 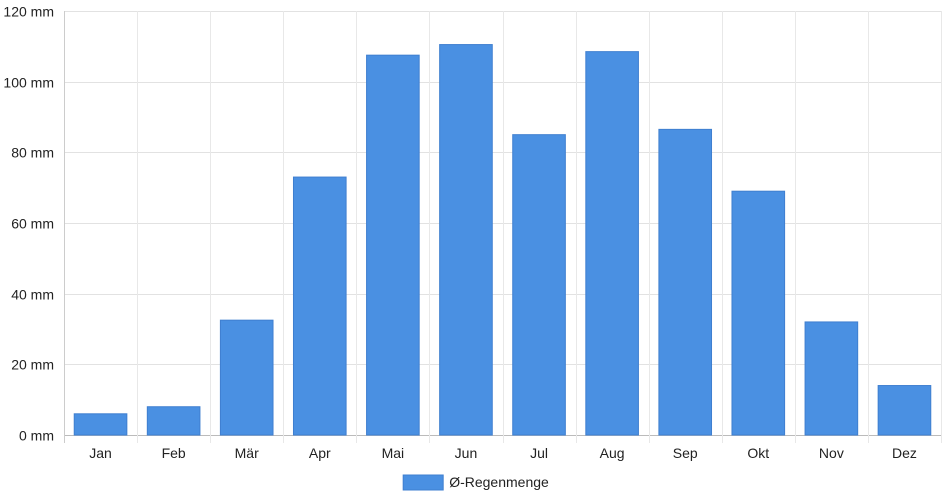 What do you see at coordinates (174, 453) in the screenshot?
I see `x-tick-label: Feb` at bounding box center [174, 453].